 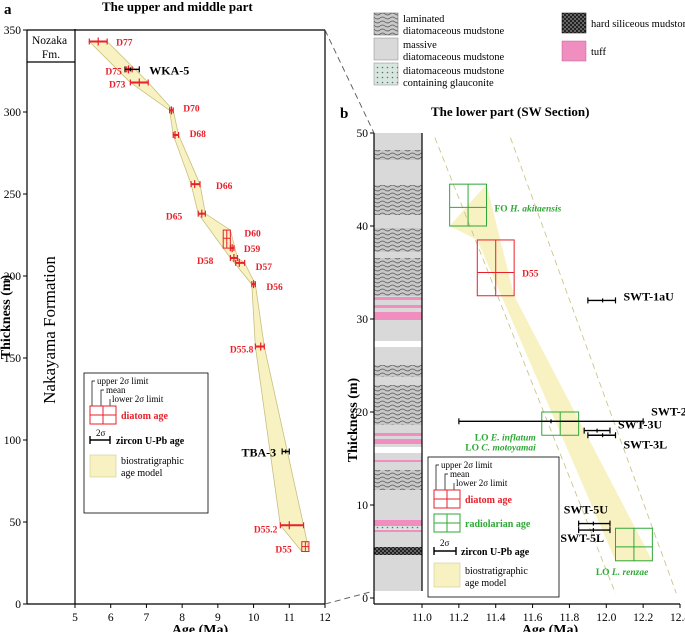 I want to click on legend-b-radiolarian-label: radiolarian age, so click(x=498, y=524).